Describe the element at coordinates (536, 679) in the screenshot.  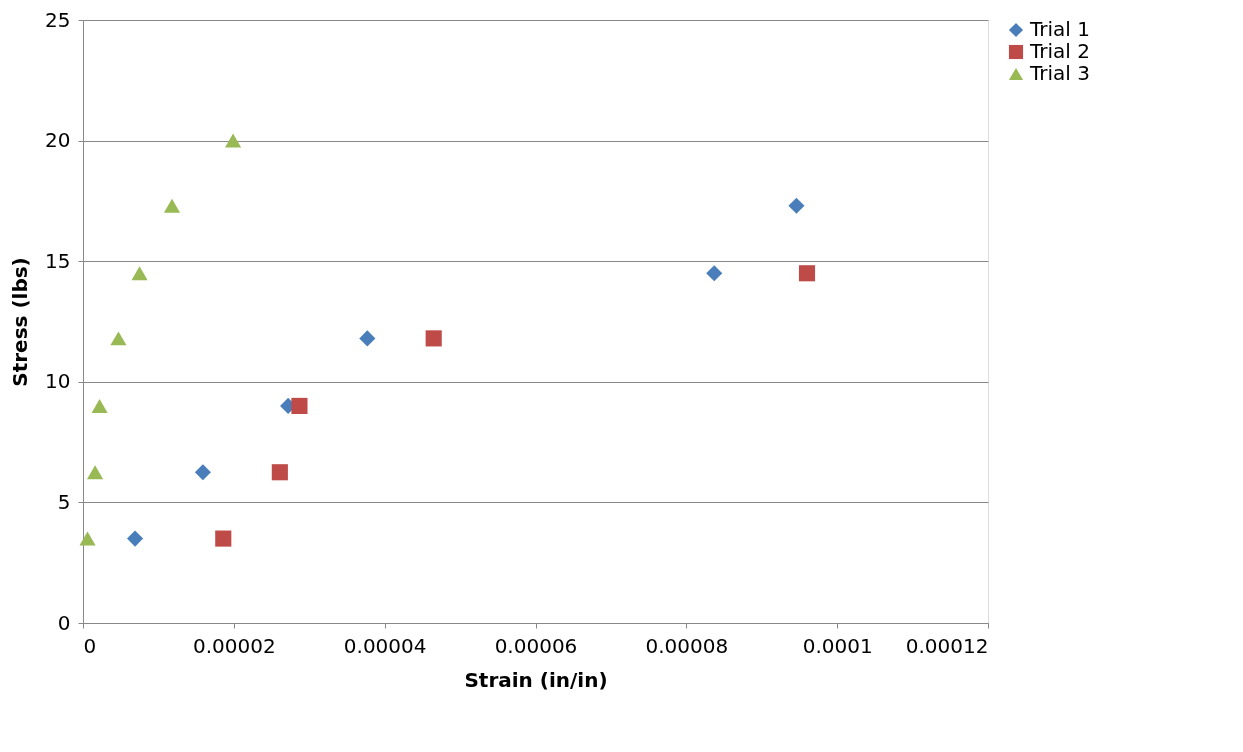
I see `x-axis-title: Strain (in/in)` at that location.